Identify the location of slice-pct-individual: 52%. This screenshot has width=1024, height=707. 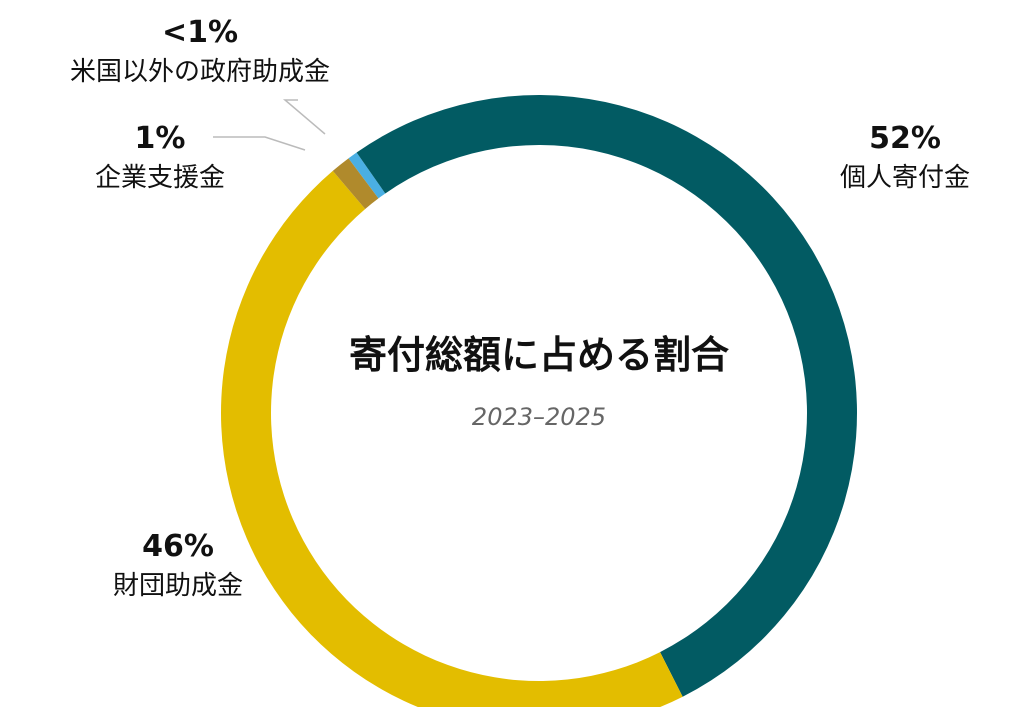
(905, 138).